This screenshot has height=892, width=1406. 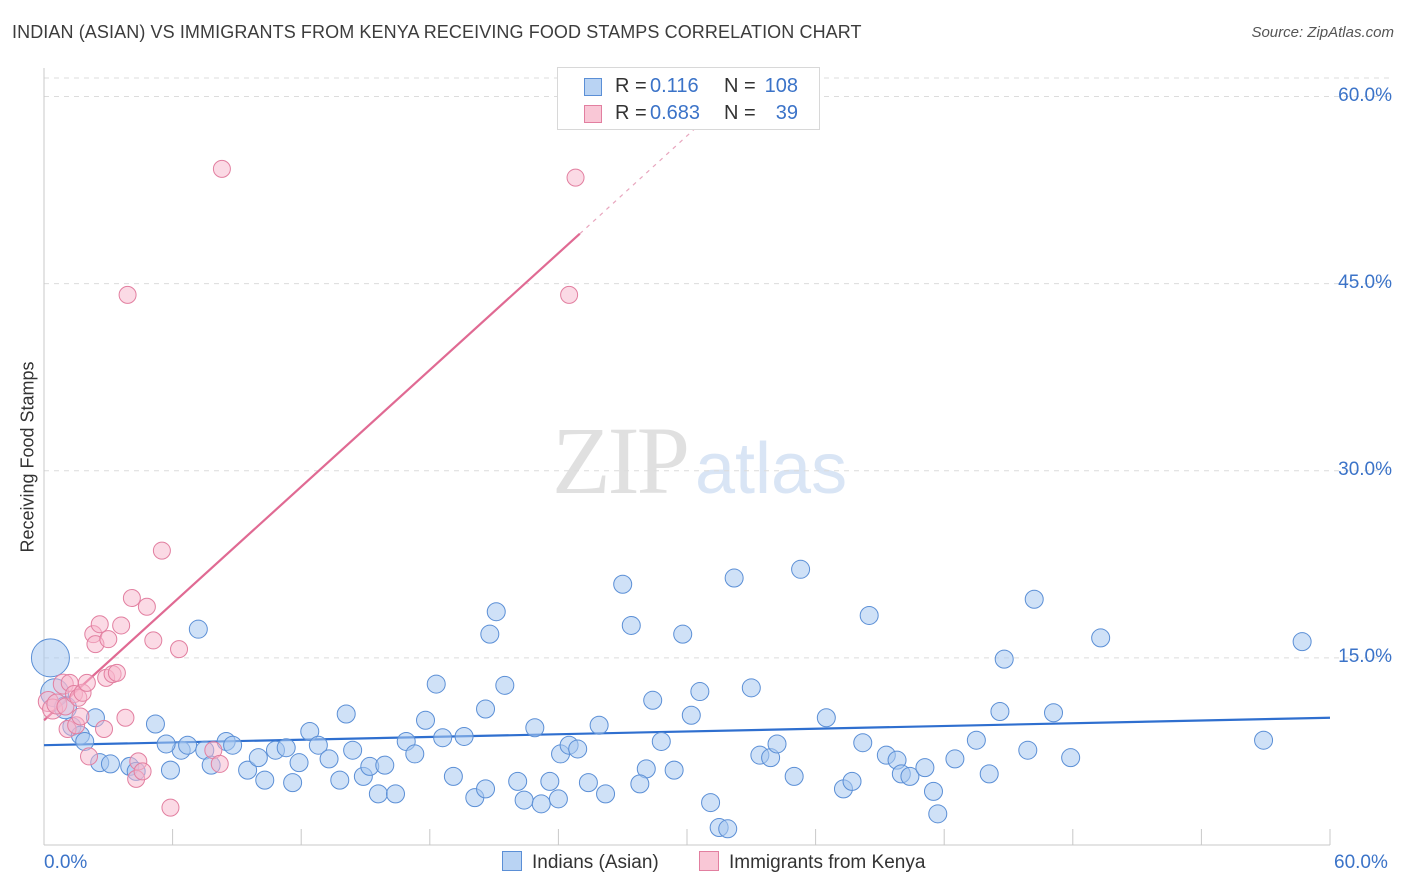 I want to click on watermark-atlas: atlas, so click(x=771, y=469).